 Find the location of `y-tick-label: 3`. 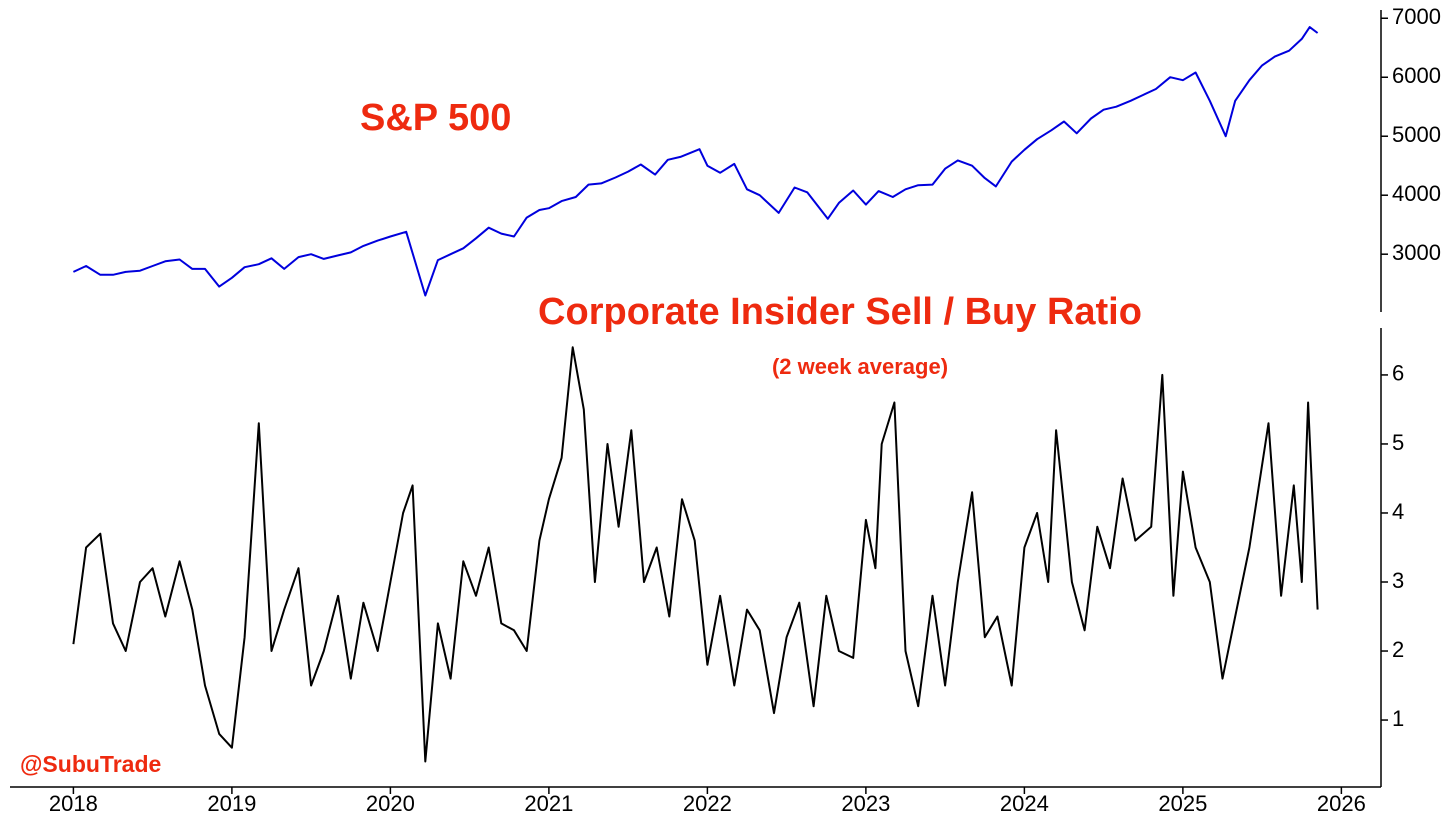

y-tick-label: 3 is located at coordinates (1398, 580).